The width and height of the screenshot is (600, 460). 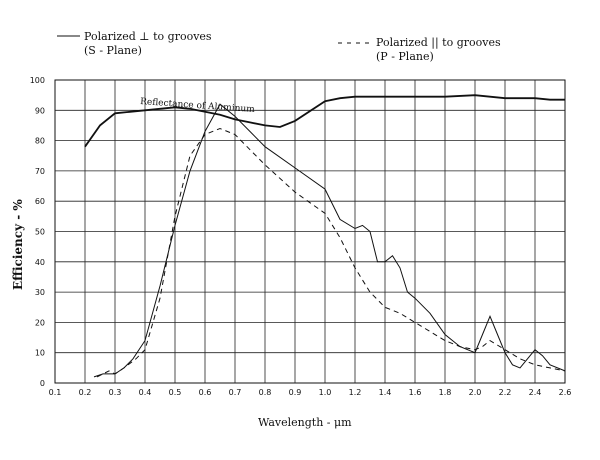 I want to click on x-tick-label: 0.2, so click(x=85, y=392).